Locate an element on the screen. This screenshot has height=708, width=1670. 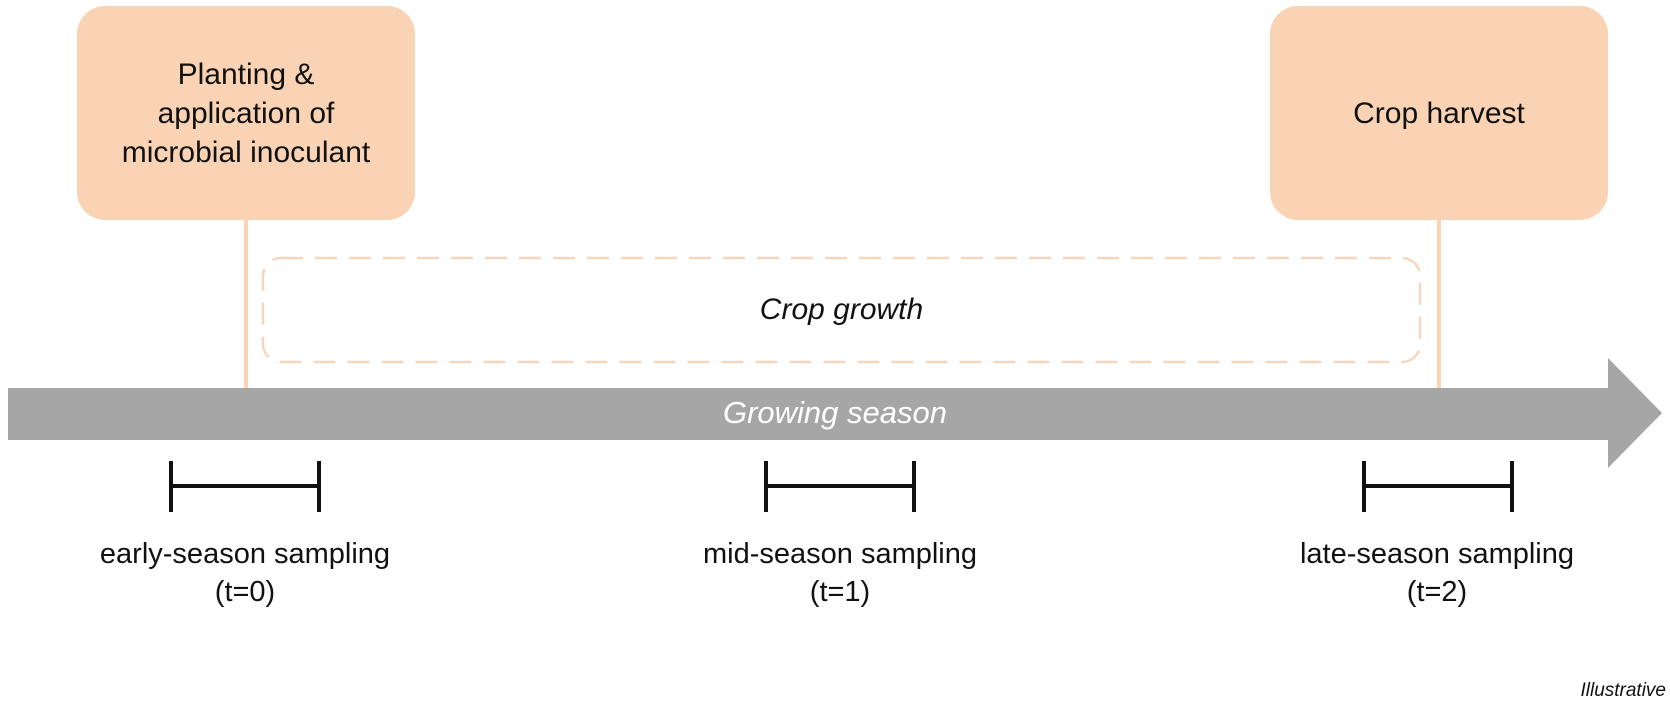
crop-growth-label: Crop growth is located at coordinates (841, 309).